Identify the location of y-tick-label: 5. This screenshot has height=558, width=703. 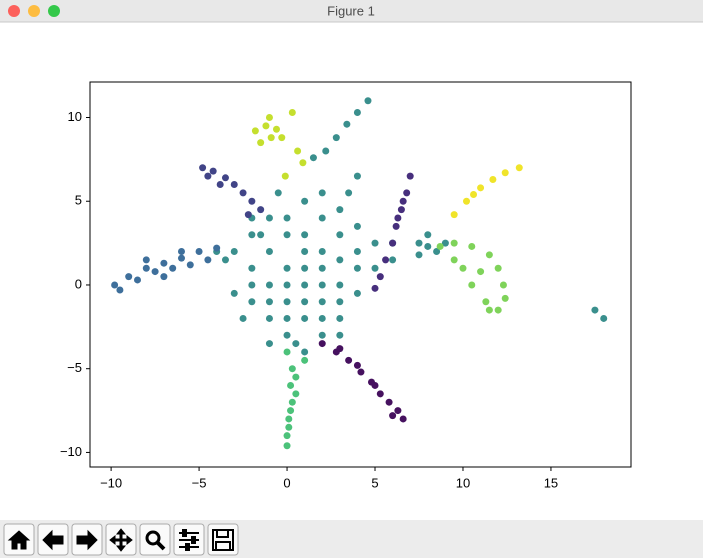
(78, 200).